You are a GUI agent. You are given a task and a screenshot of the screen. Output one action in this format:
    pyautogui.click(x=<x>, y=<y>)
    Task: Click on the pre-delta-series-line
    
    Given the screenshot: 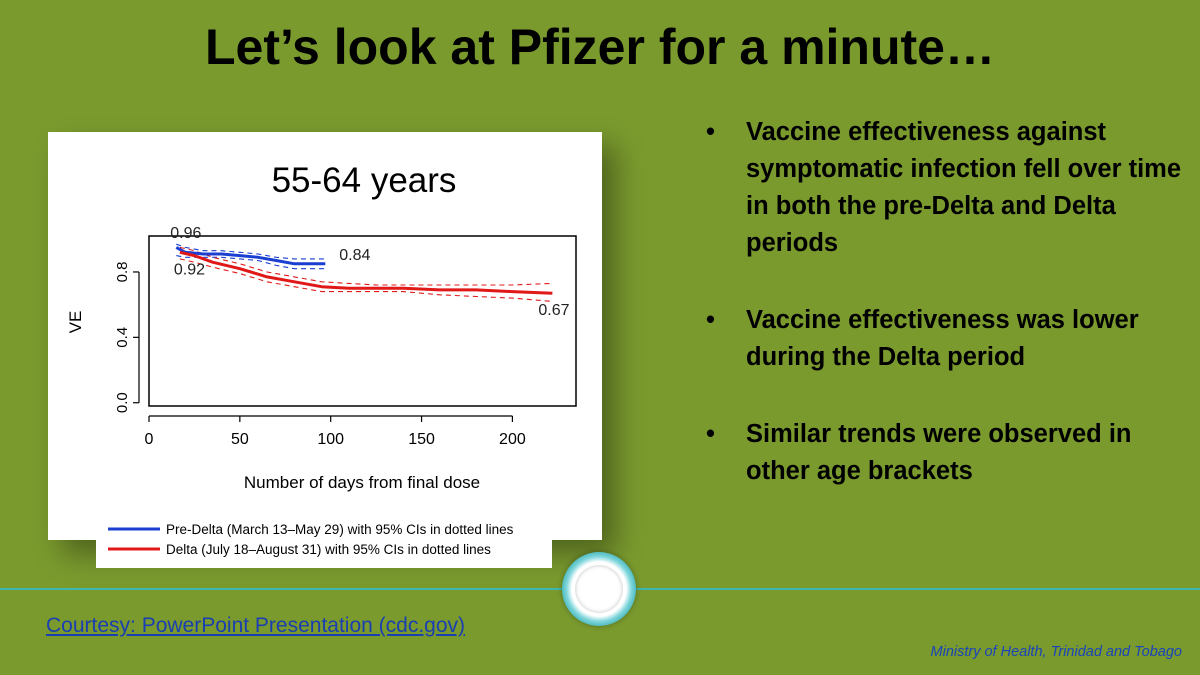 What is the action you would take?
    pyautogui.click(x=250, y=256)
    